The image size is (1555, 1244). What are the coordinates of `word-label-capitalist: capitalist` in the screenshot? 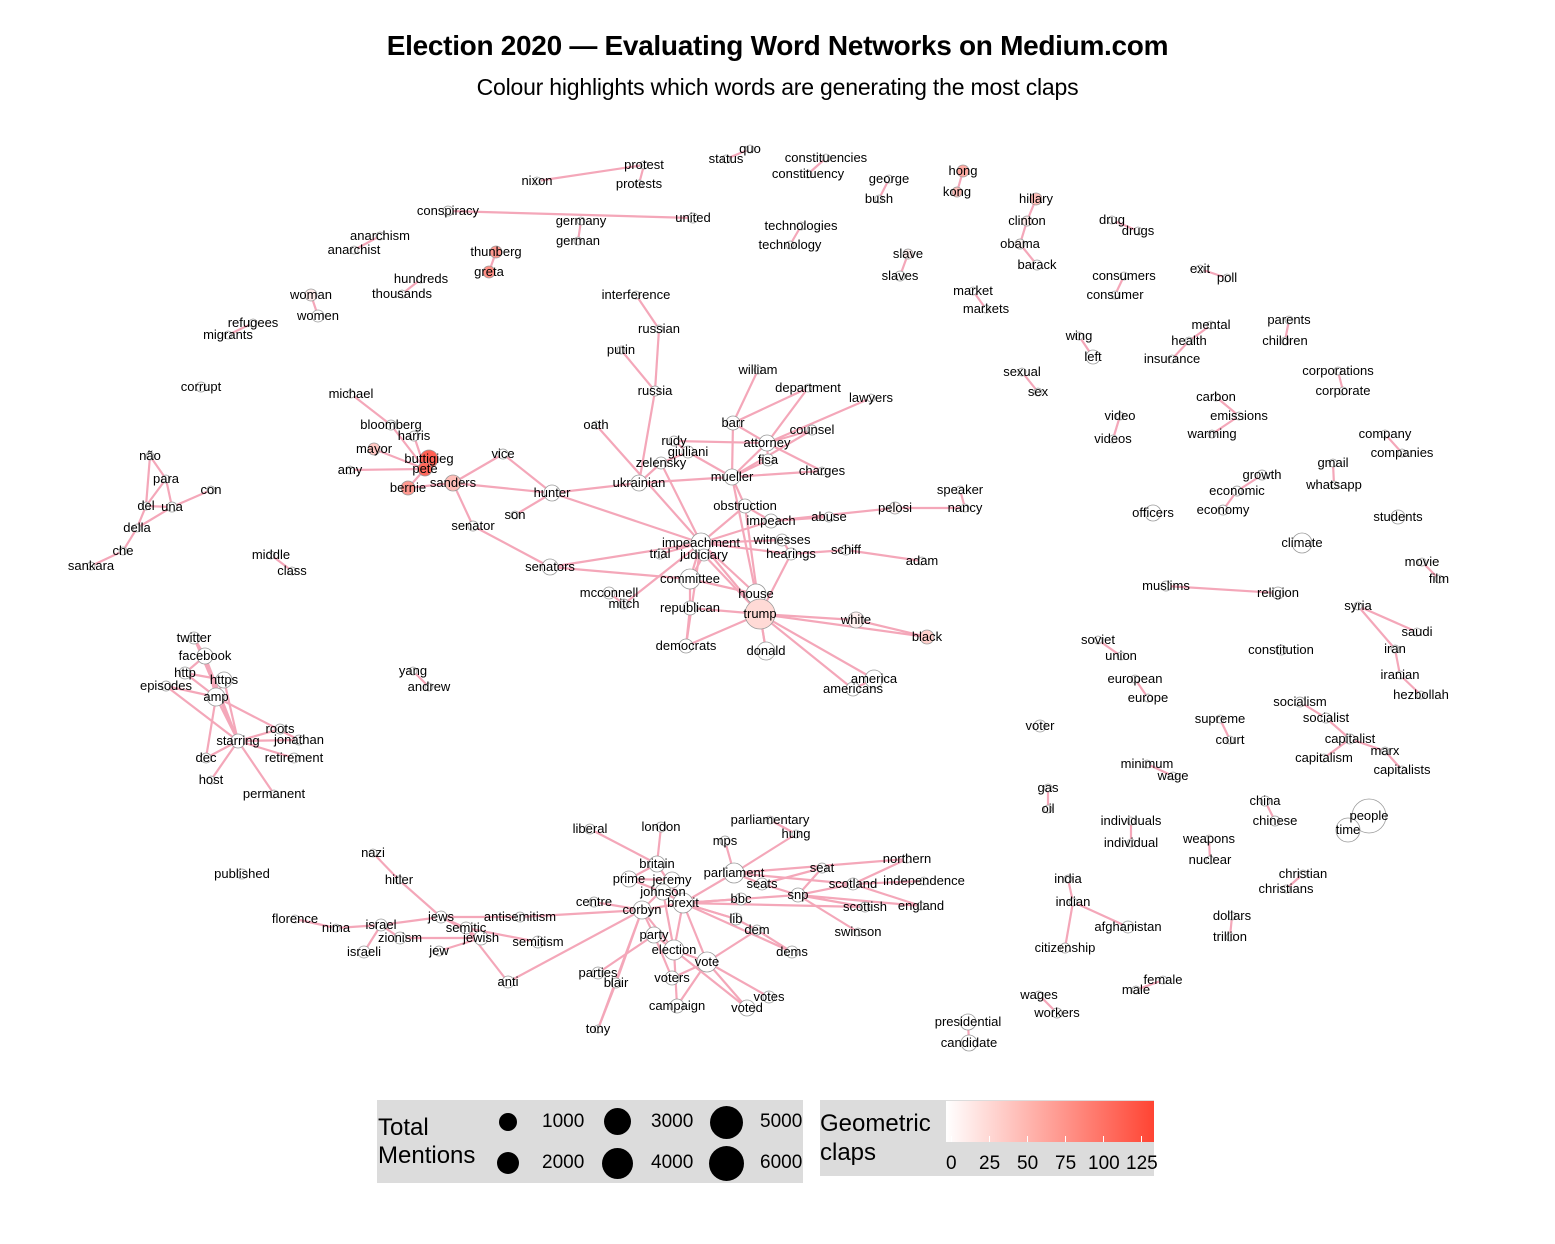 It's located at (1350, 738).